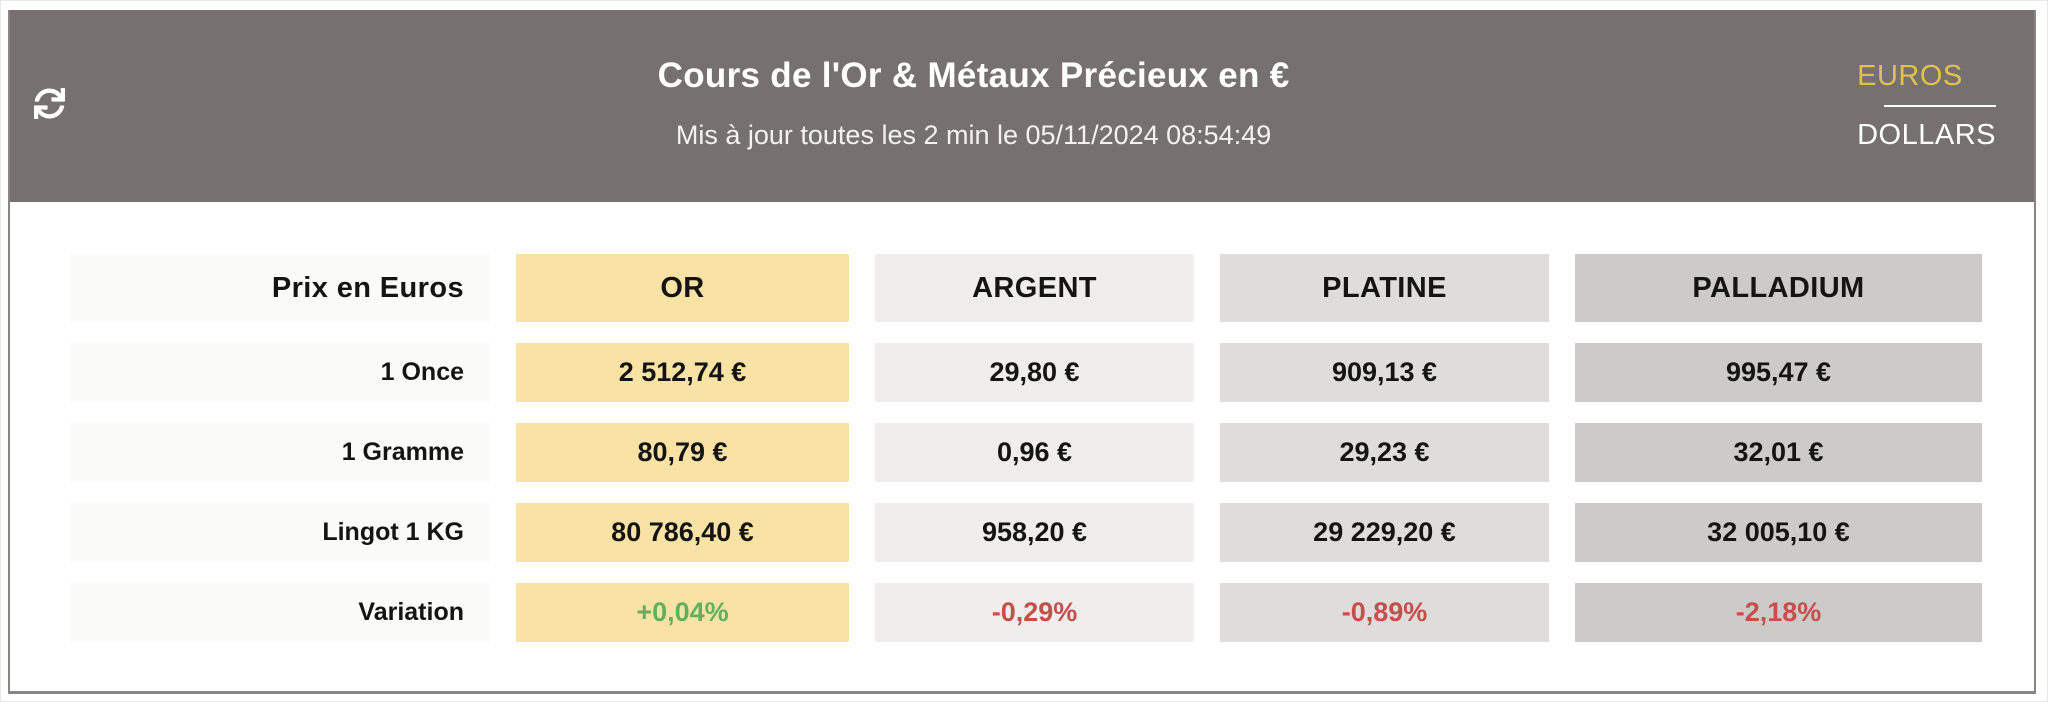 The width and height of the screenshot is (2048, 702). What do you see at coordinates (682, 288) in the screenshot?
I see `col-header-or: OR` at bounding box center [682, 288].